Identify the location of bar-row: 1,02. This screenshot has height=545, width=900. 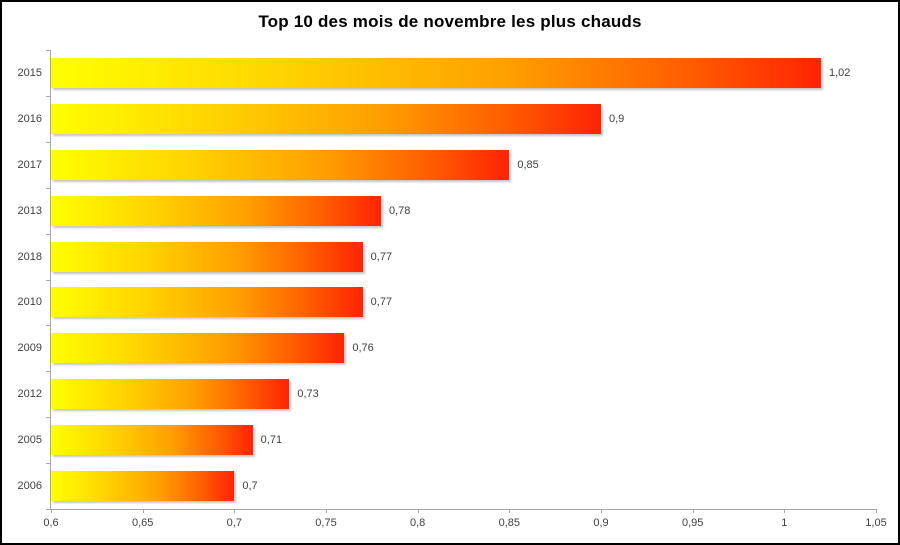
(463, 73).